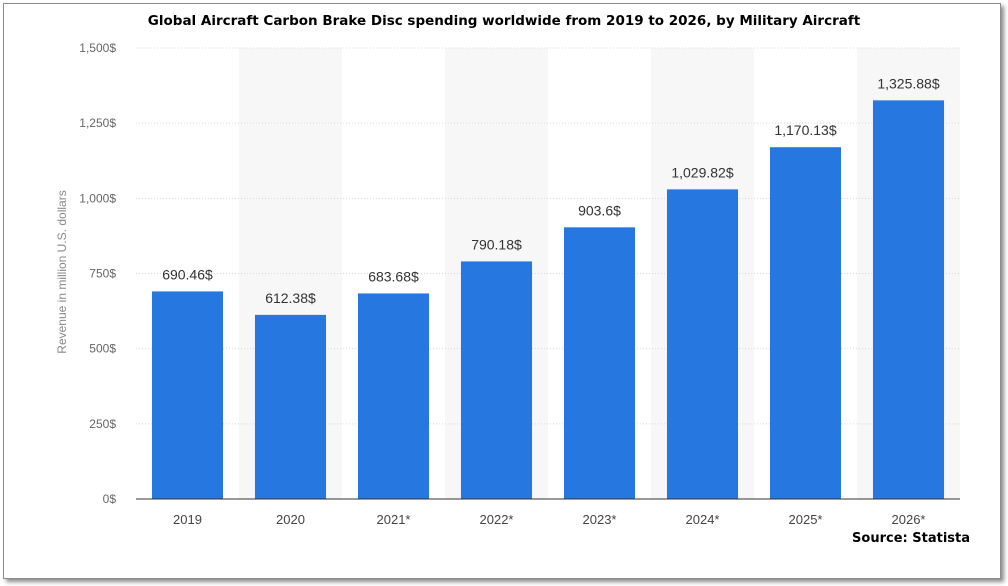 This screenshot has height=586, width=1008. What do you see at coordinates (497, 519) in the screenshot?
I see `x-tick-label: 2022*` at bounding box center [497, 519].